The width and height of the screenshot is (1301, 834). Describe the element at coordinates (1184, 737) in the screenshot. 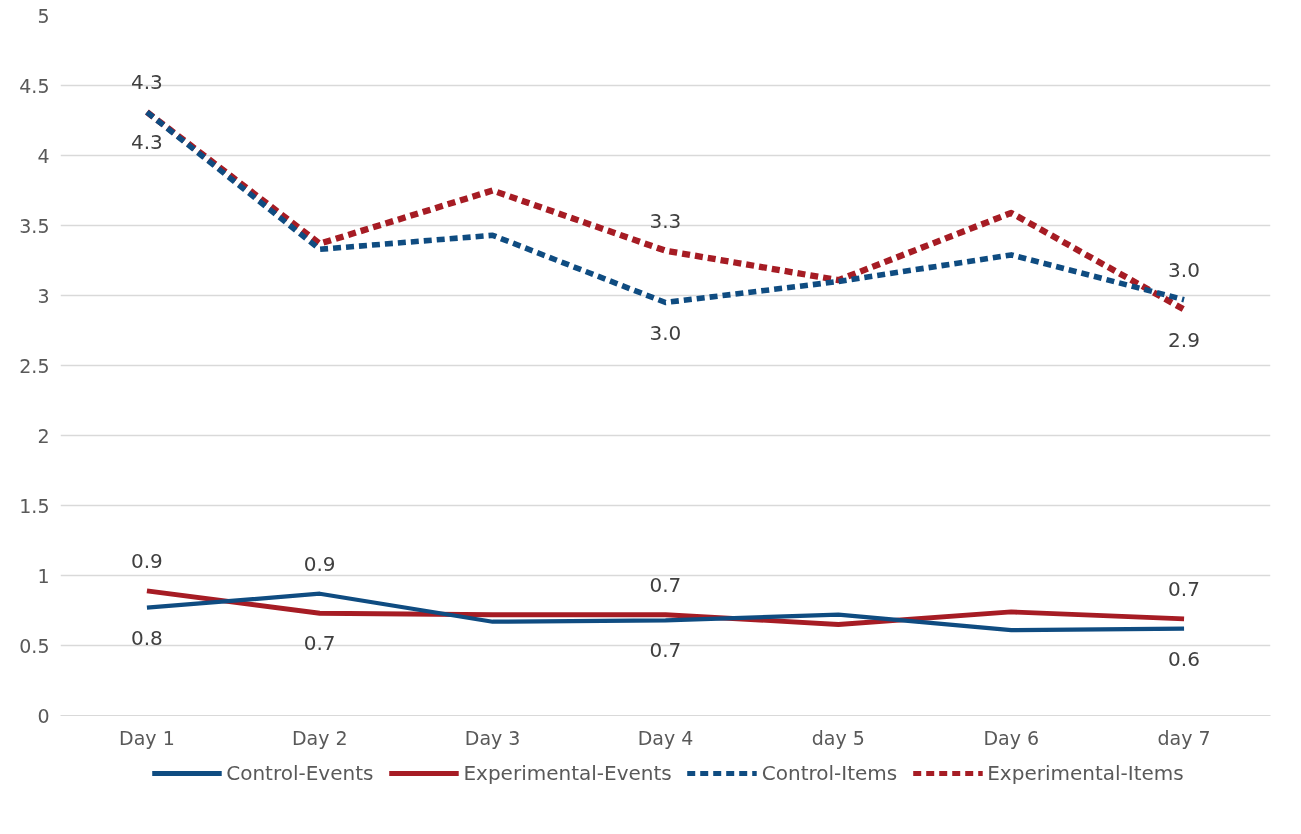

I see `x-tick-label: day 7` at that location.